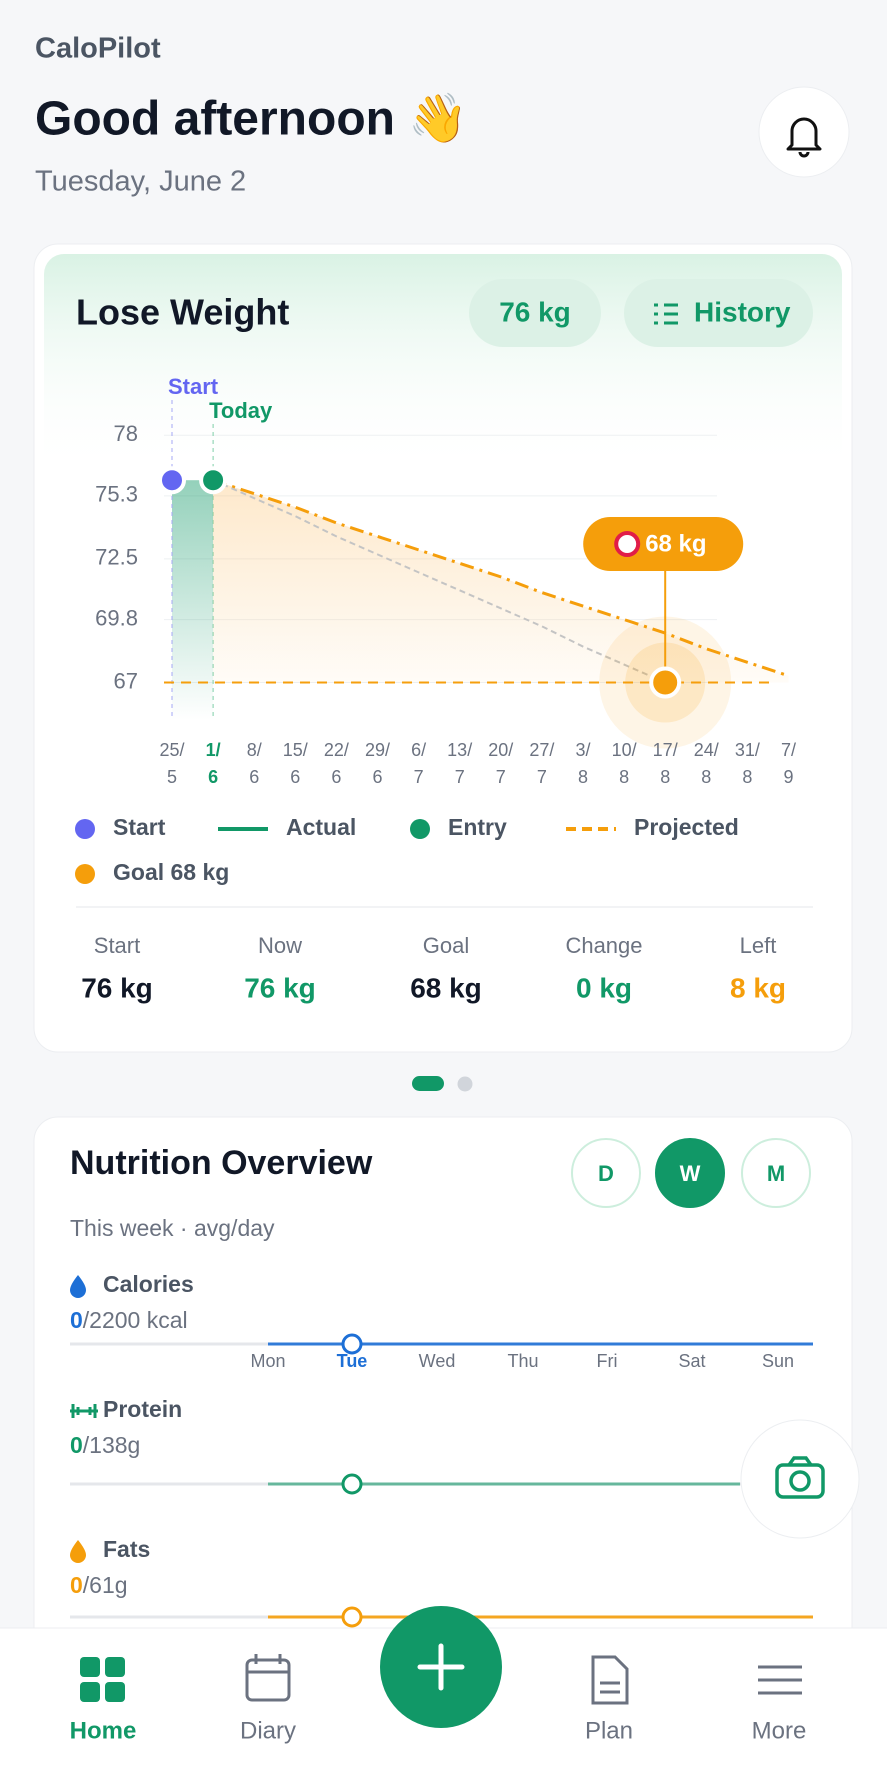  I want to click on day-label: Mon, so click(267, 1361).